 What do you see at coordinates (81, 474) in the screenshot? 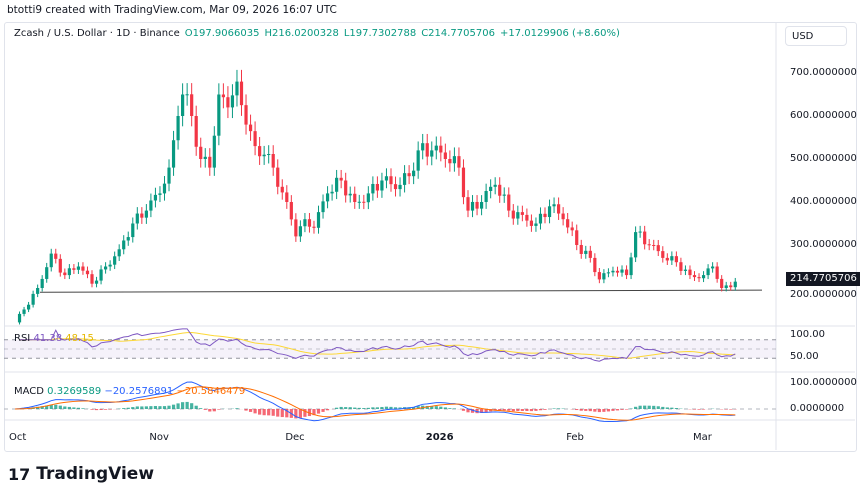
I see `tradingview-logo: 𝟭𝟳 TradingView` at bounding box center [81, 474].